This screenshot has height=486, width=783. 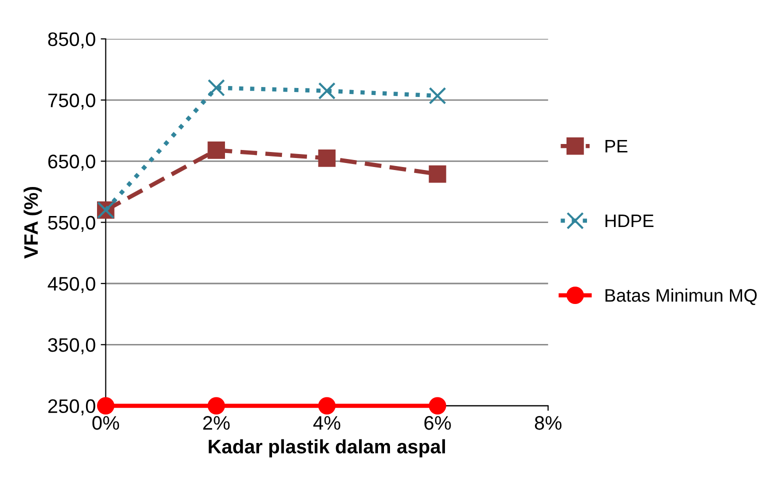 I want to click on y-tick-label: 750,0, so click(x=72, y=102).